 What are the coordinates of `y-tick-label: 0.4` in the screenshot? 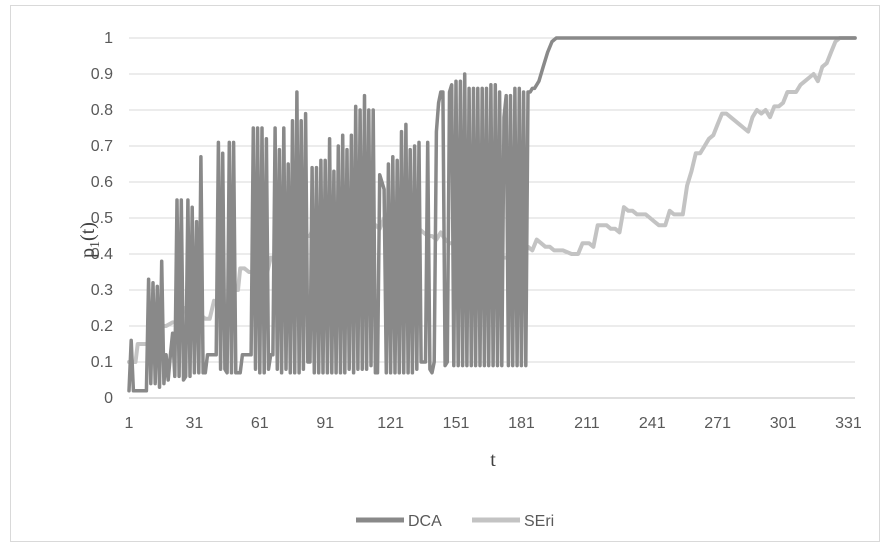 It's located at (102, 254).